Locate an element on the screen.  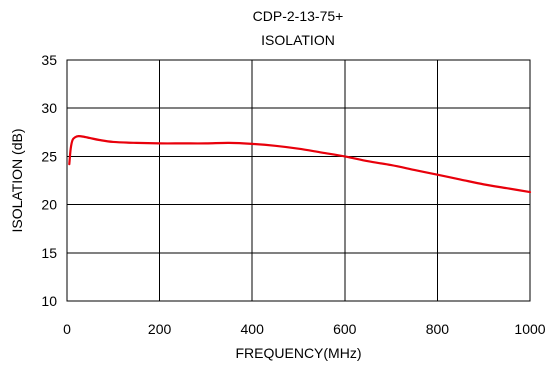
y-tick-label: 20 is located at coordinates (49, 205).